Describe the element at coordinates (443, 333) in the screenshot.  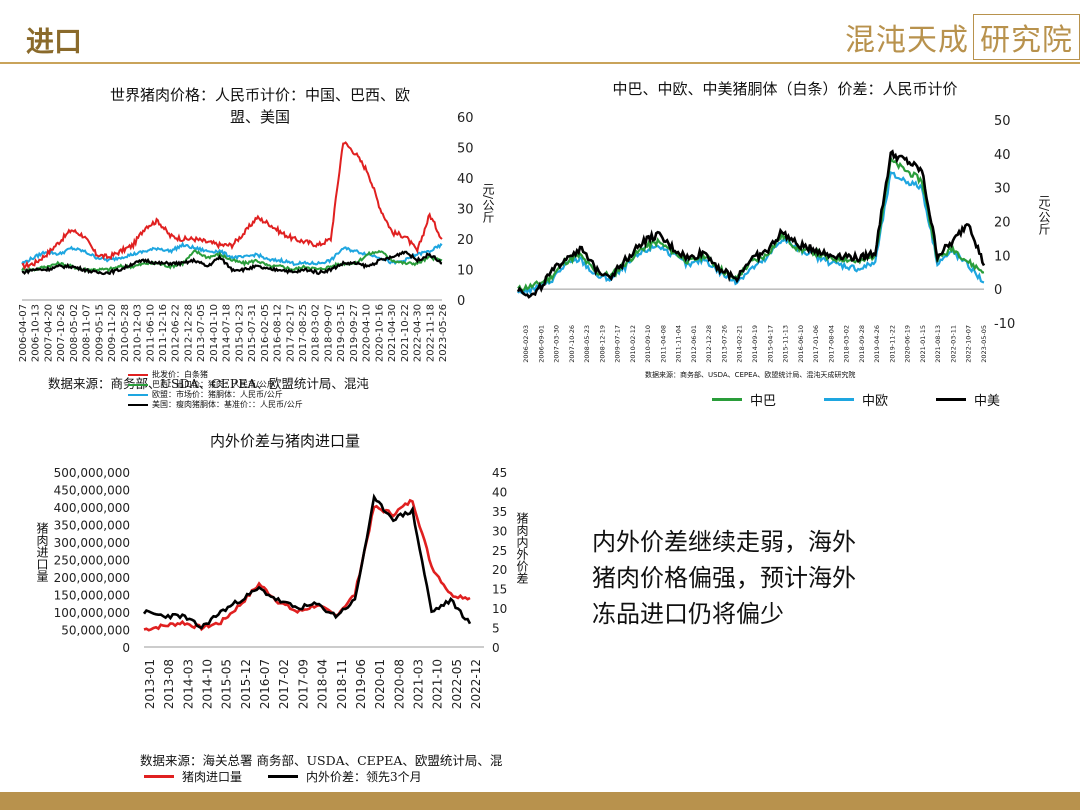
I see `chart1-xtick-label: 2023-05-26` at that location.